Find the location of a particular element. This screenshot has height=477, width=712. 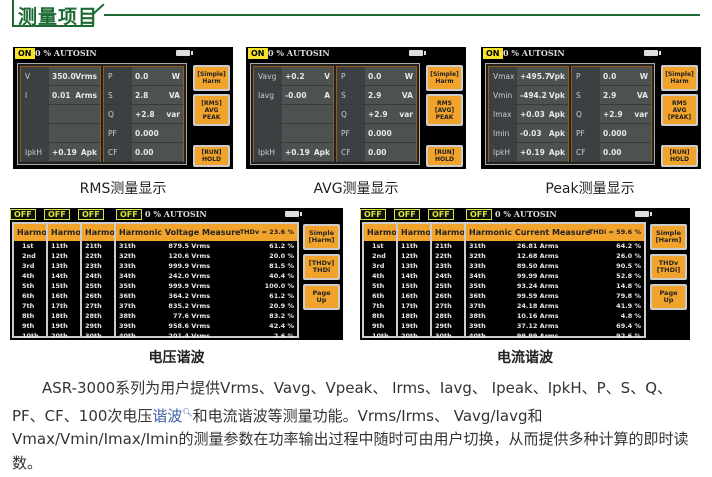

search-icon: 🔍︎ is located at coordinates (187, 412).